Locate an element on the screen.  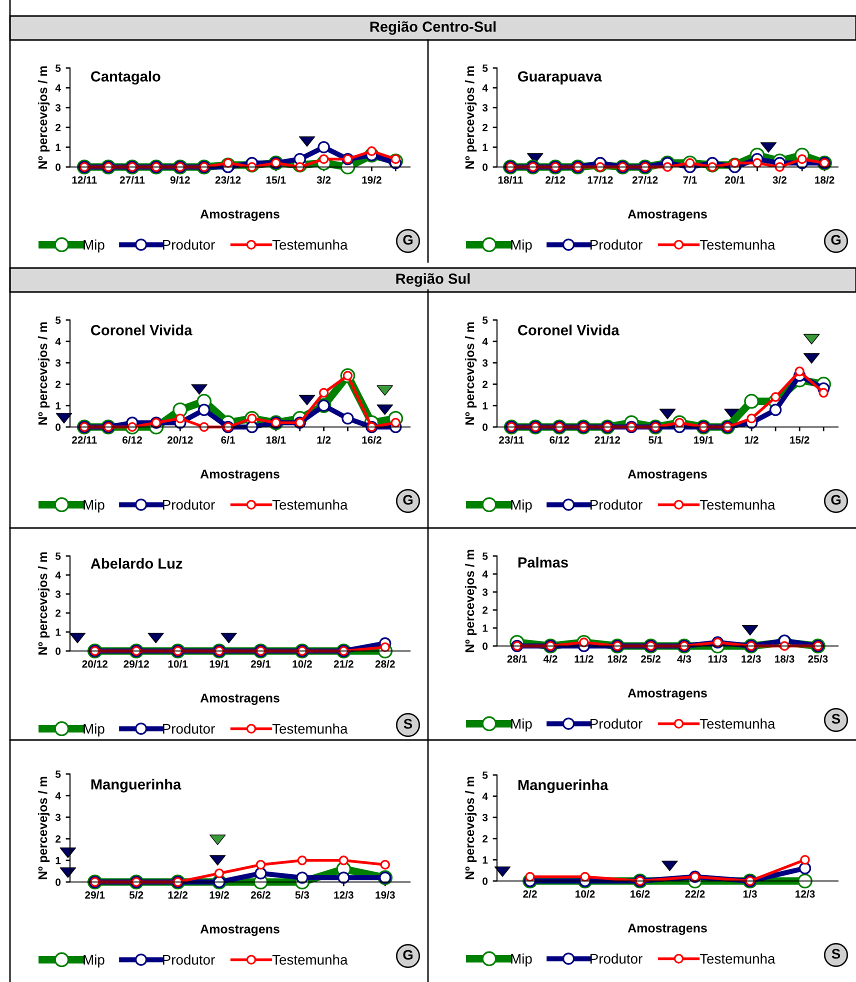
x-tick-label: 11/3 is located at coordinates (718, 659).